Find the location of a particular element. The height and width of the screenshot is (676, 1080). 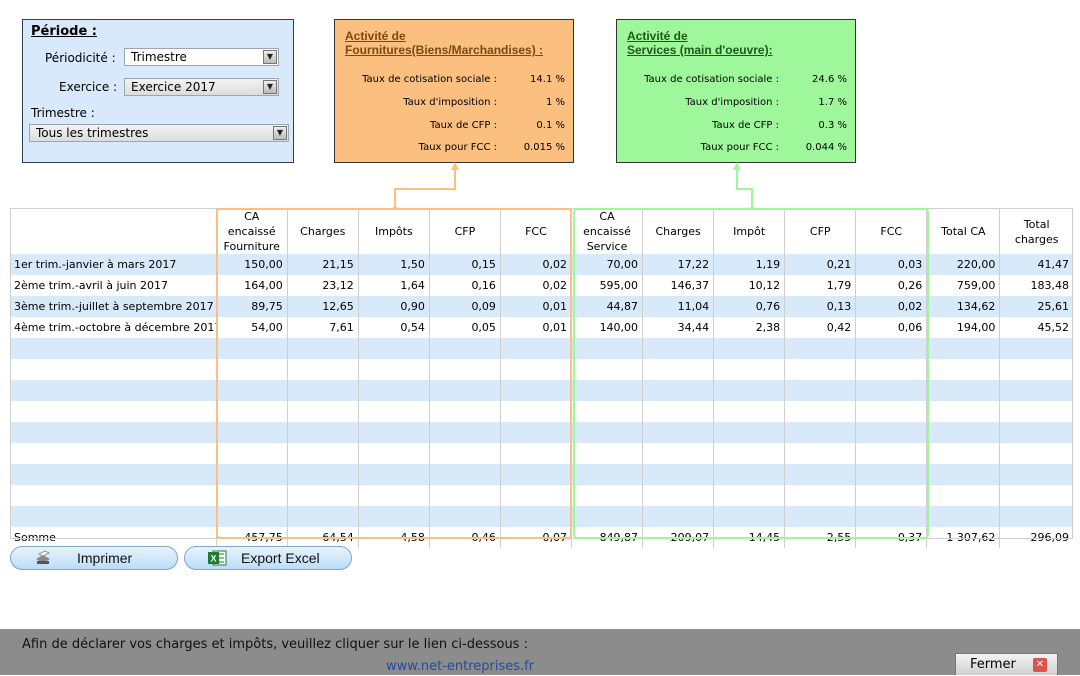

print-button: Imprimer is located at coordinates (94, 558).